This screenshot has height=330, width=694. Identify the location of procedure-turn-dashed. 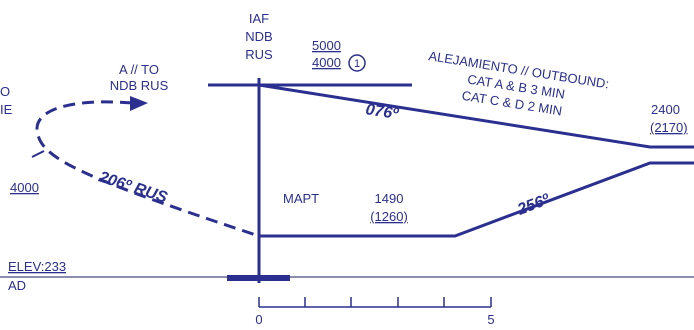
(147, 169).